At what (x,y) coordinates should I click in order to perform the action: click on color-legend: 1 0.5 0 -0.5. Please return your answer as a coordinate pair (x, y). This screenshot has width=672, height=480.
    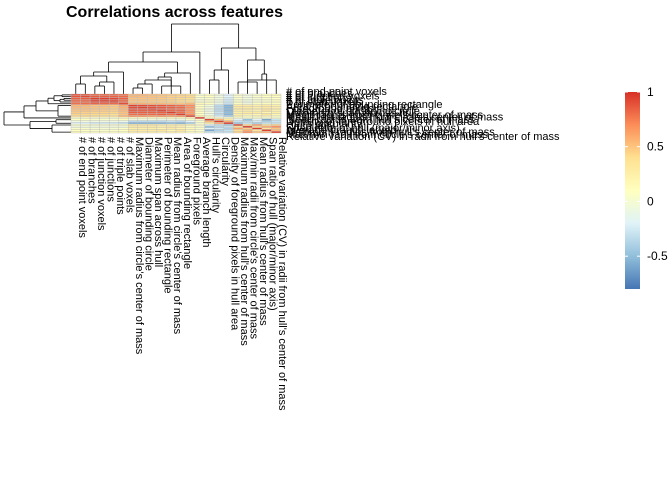
    Looking at the image, I should click on (646, 187).